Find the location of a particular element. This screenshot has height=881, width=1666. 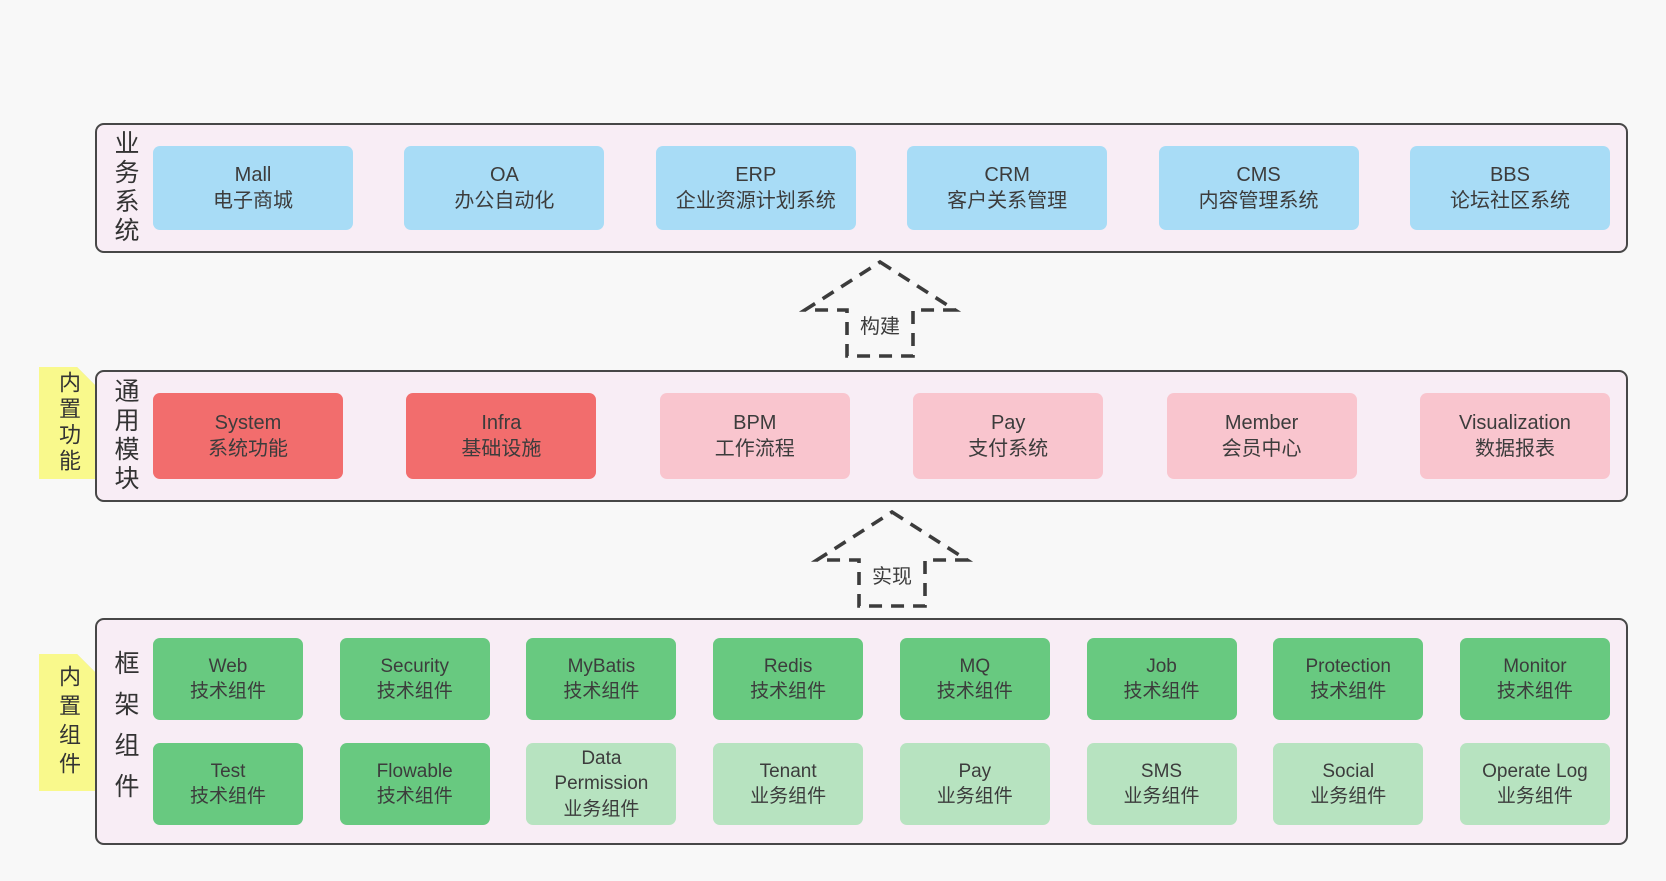

box-title: Job is located at coordinates (1161, 666).